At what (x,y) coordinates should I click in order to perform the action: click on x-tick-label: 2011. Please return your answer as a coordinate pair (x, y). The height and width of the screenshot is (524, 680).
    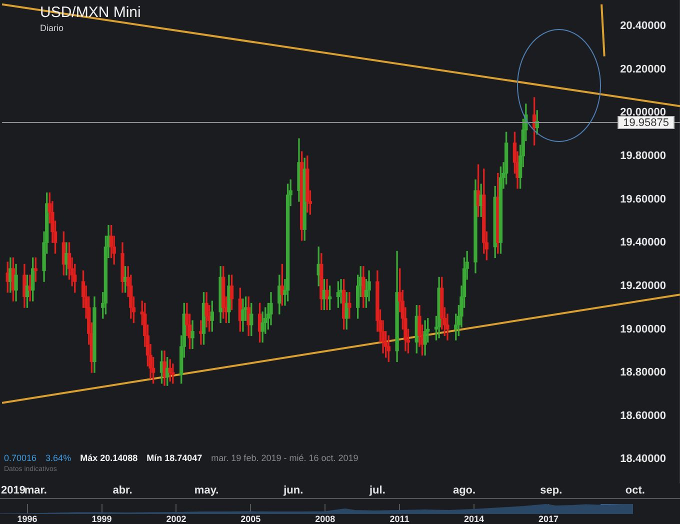
    Looking at the image, I should click on (400, 519).